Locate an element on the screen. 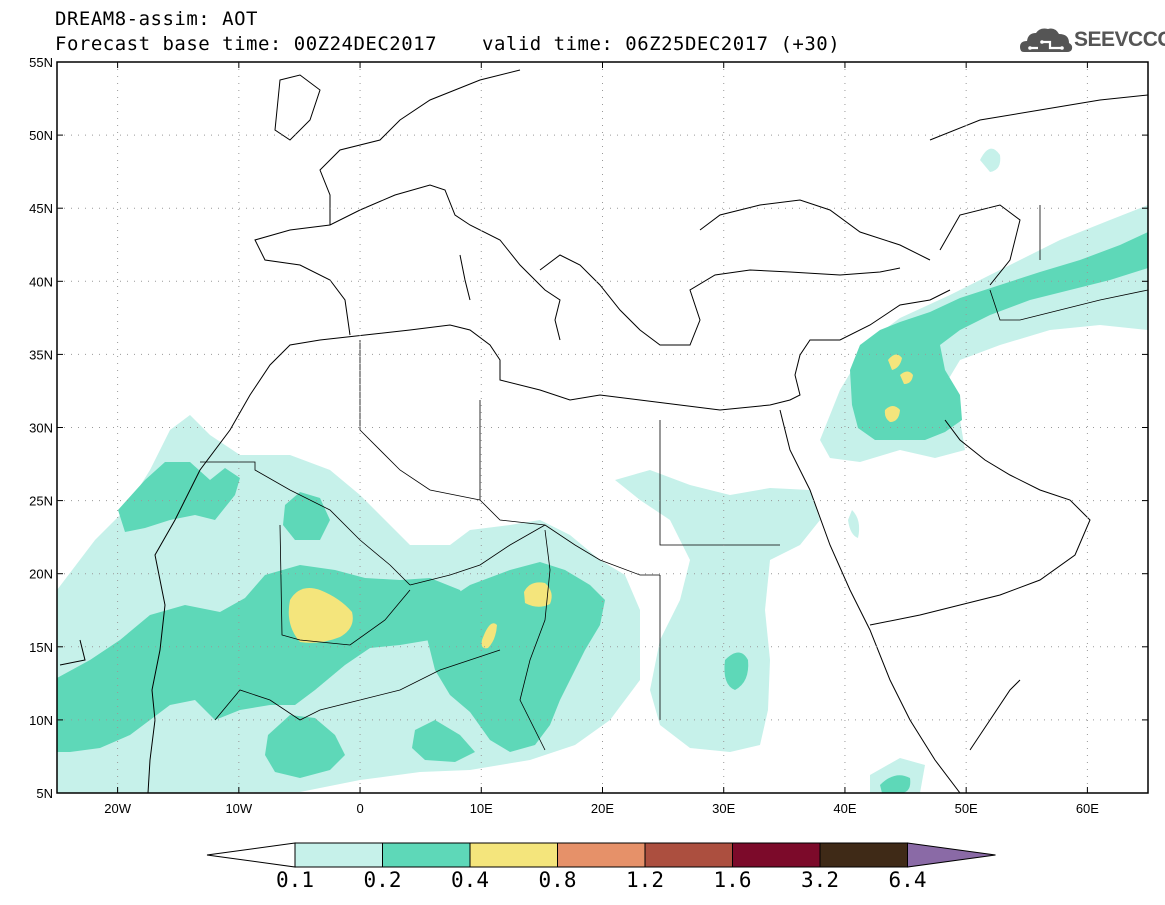  colorbar-level-label: 0.4 is located at coordinates (470, 880).